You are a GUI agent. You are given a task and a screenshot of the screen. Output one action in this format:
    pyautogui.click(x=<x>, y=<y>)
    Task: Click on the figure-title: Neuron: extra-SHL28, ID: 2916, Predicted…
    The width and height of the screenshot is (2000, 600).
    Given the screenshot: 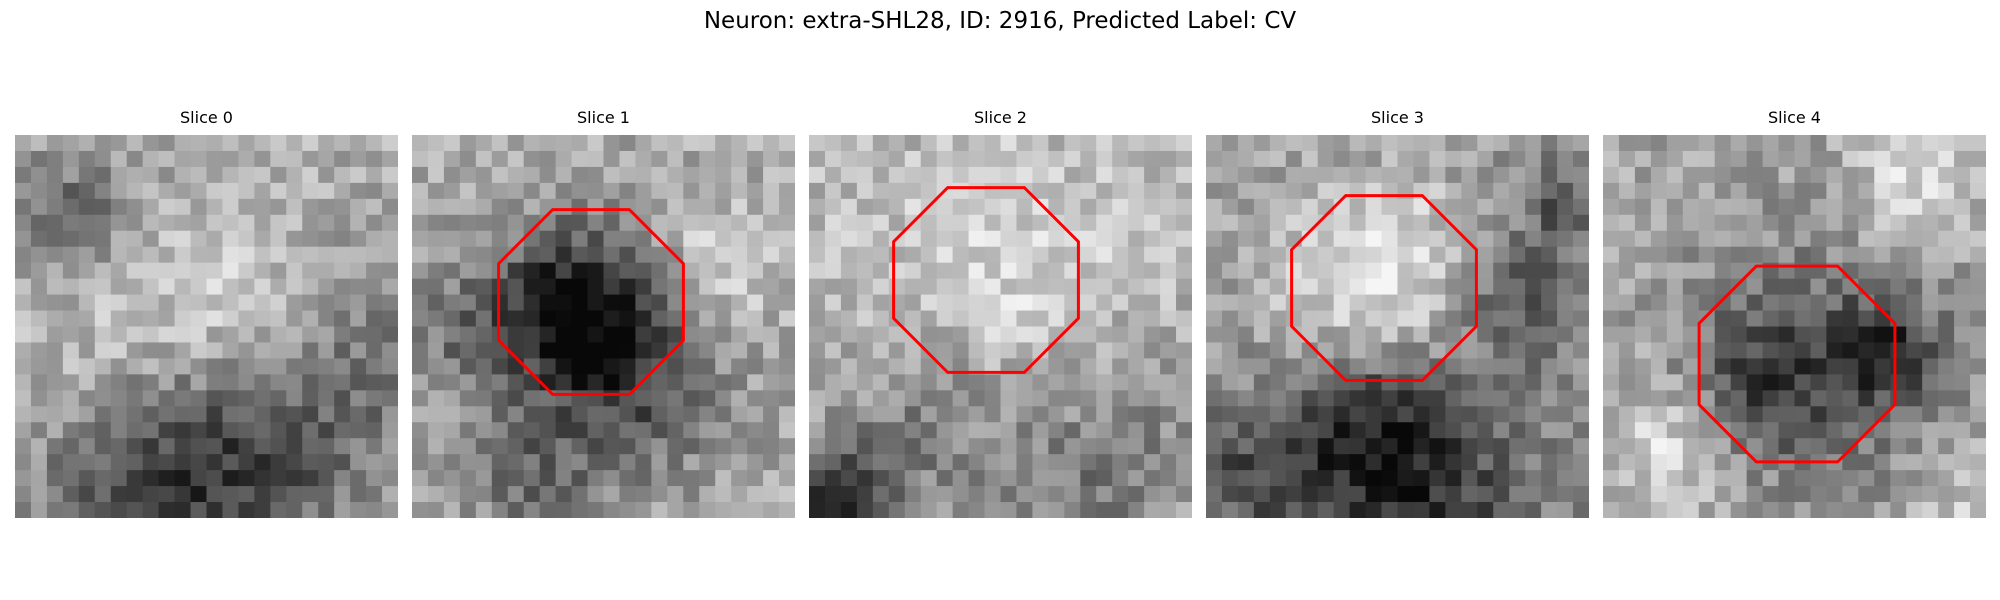 What is the action you would take?
    pyautogui.click(x=1000, y=21)
    